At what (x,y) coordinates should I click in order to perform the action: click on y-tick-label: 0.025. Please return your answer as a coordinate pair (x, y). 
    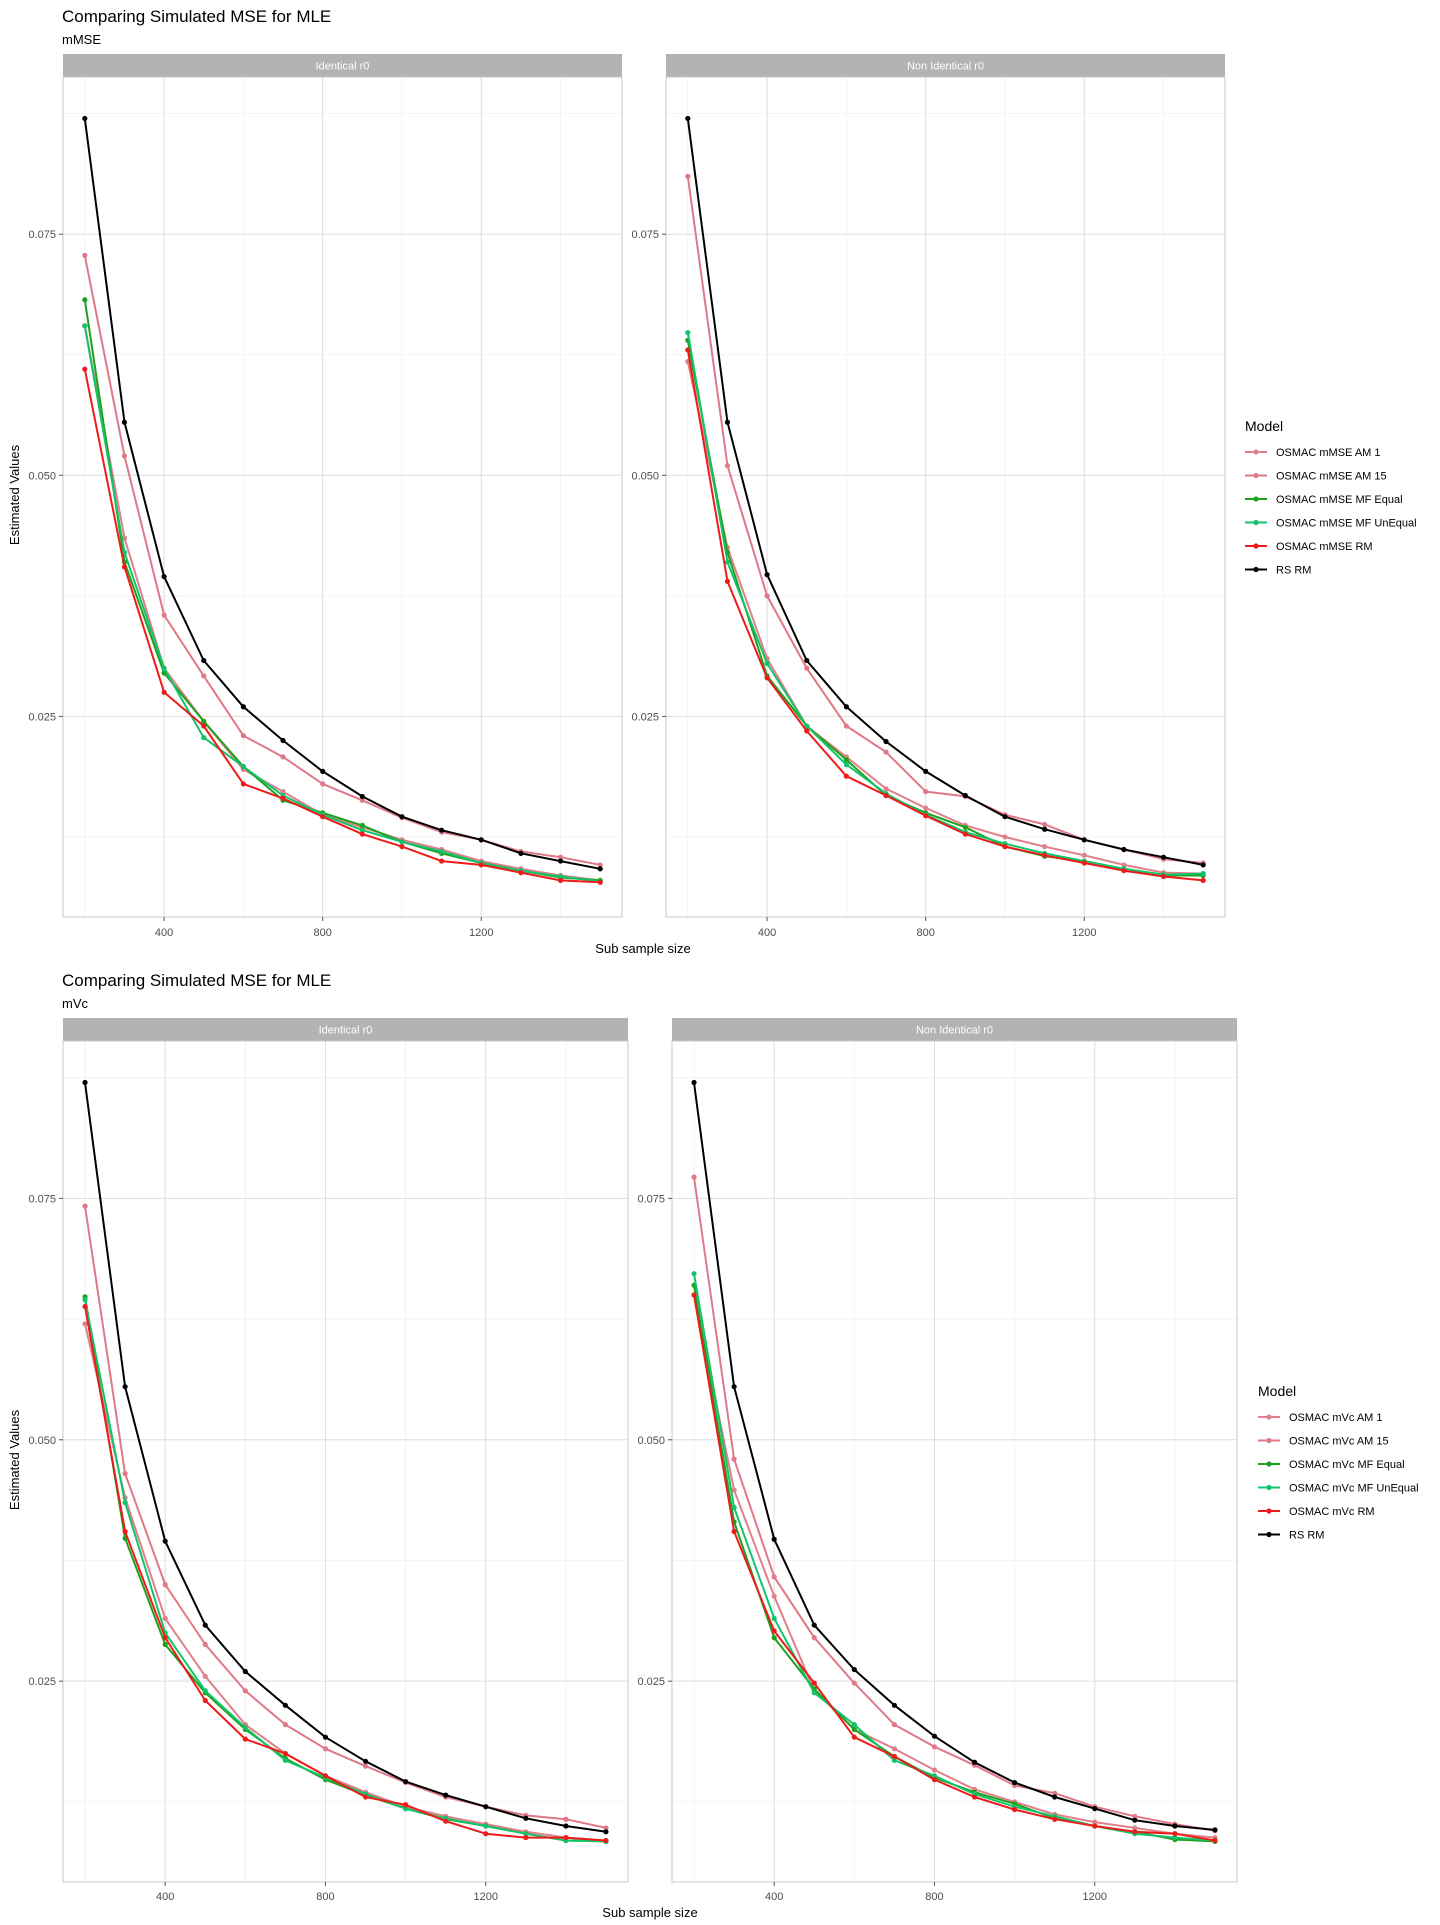
    Looking at the image, I should click on (42, 717).